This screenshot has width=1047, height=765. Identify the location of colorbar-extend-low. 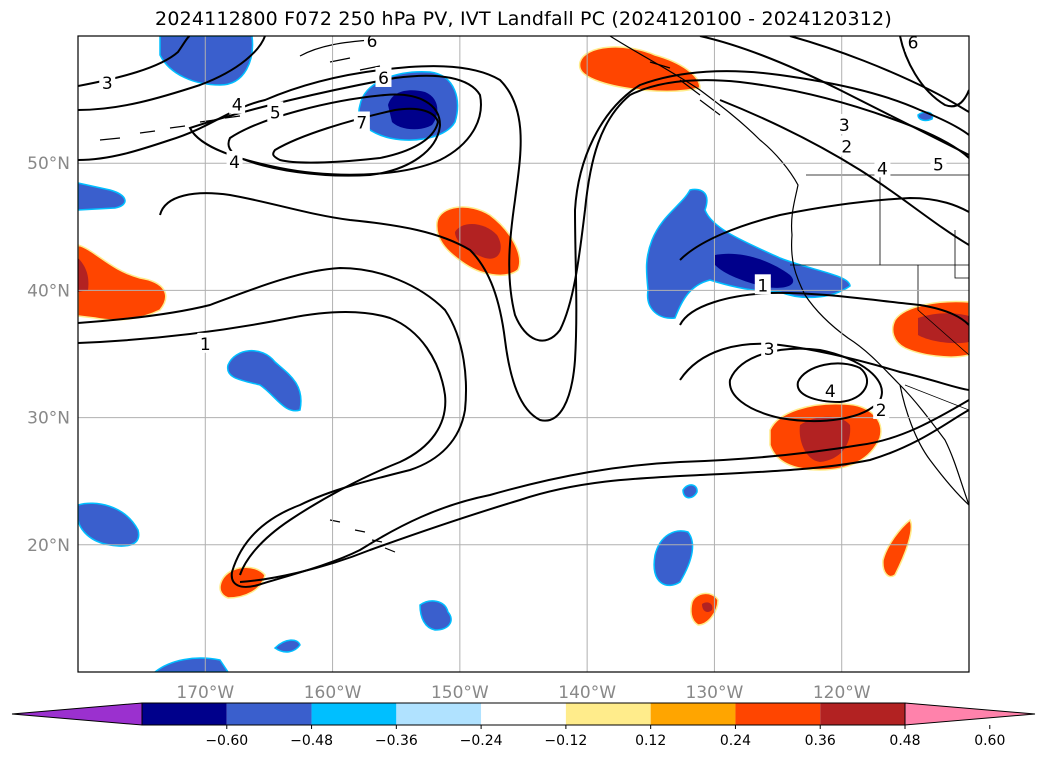
(77, 714).